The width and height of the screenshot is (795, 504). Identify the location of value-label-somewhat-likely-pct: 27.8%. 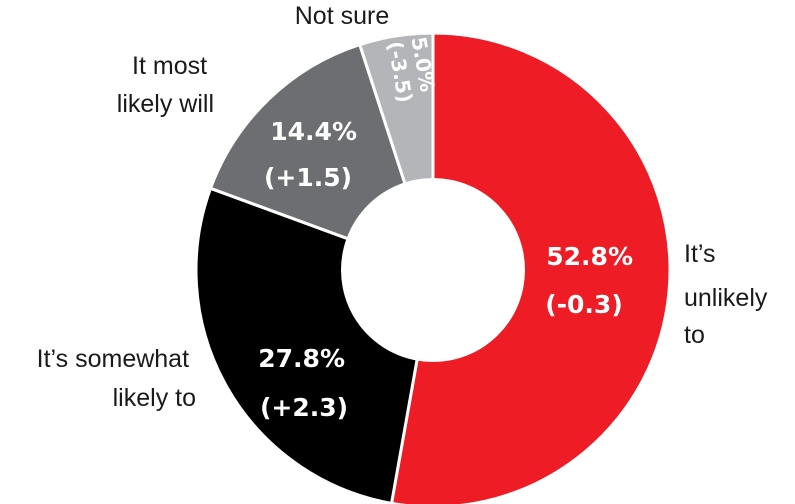
(301, 358).